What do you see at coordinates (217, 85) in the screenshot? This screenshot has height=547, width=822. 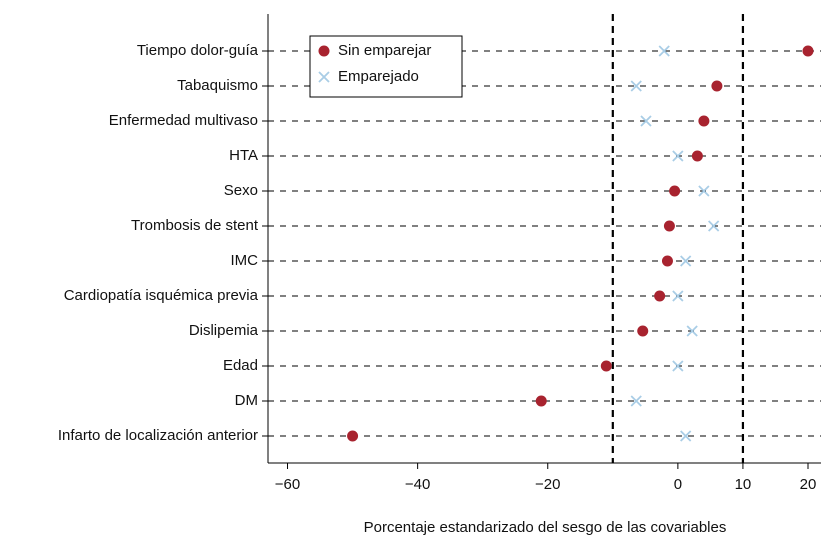 I see `y-tick-label: Tabaquismo` at bounding box center [217, 85].